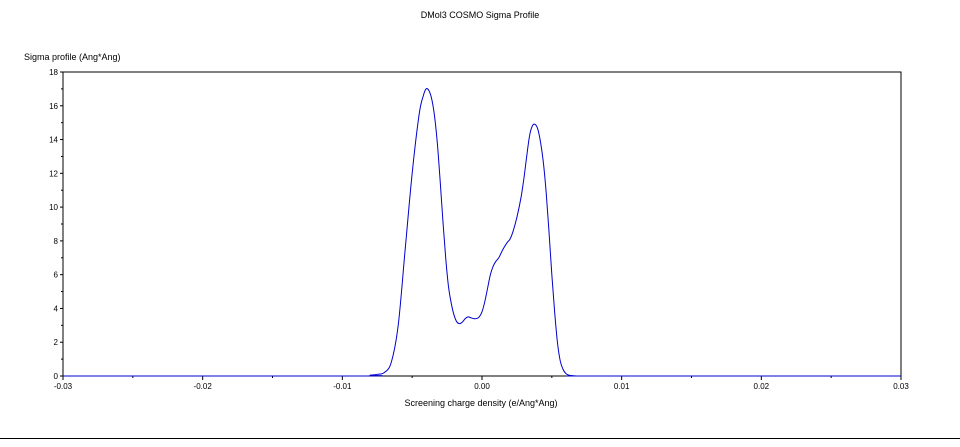  I want to click on x-tick-label: 0.00, so click(482, 386).